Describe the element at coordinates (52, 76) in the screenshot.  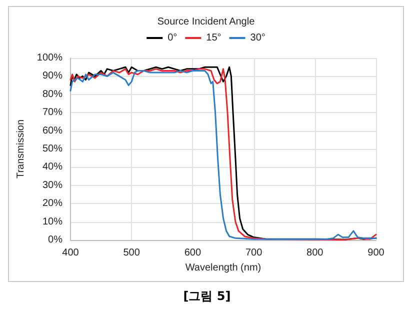
I see `y-tick-label: 90%` at that location.